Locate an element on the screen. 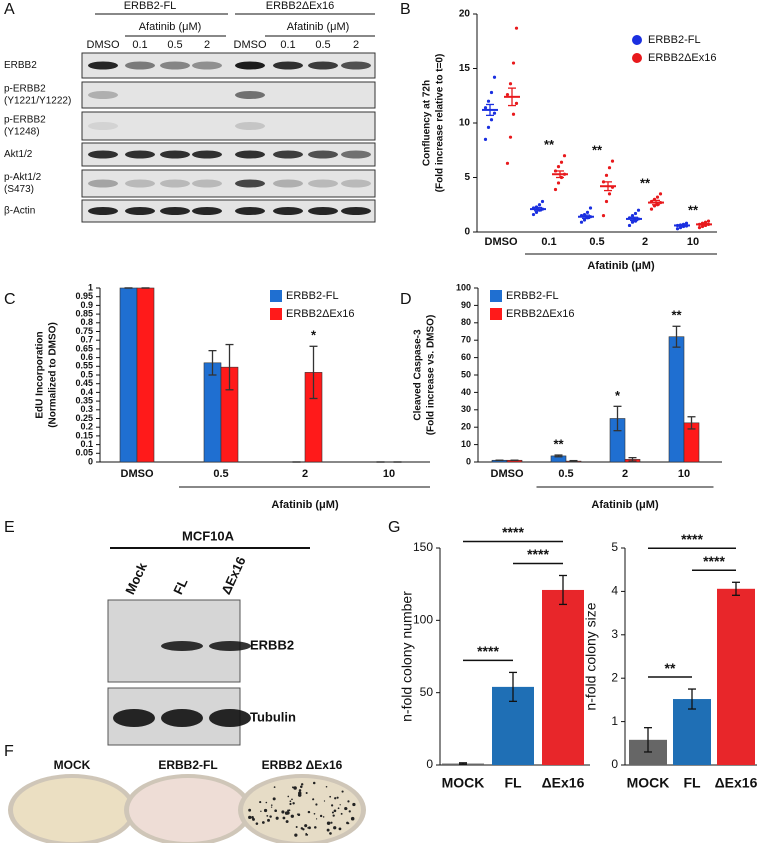 Image resolution: width=757 pixels, height=843 pixels. x-tick-label: ΔEx16 is located at coordinates (736, 783).